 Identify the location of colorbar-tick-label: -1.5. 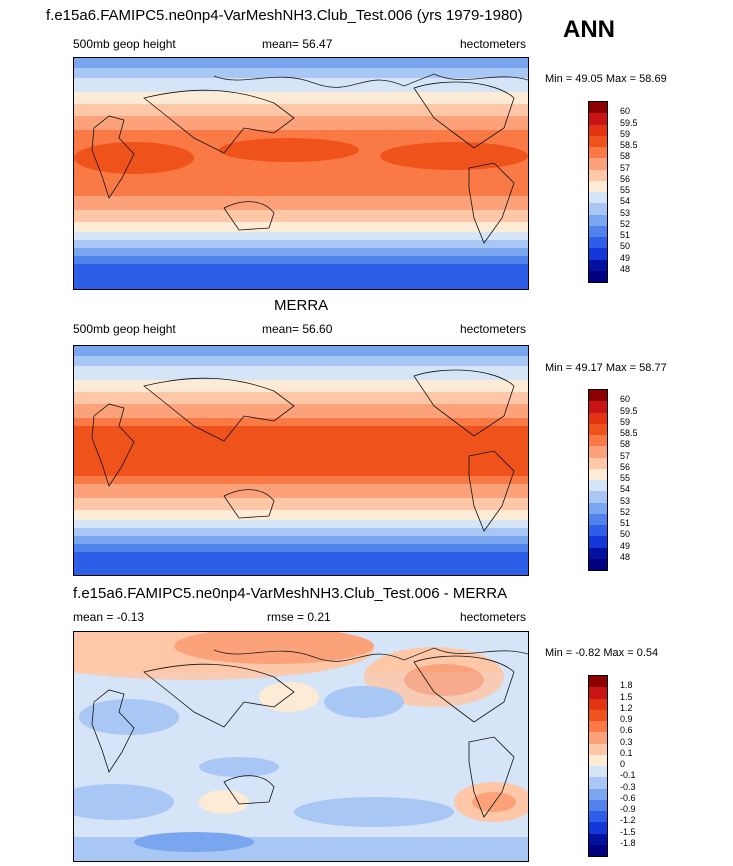
(628, 831).